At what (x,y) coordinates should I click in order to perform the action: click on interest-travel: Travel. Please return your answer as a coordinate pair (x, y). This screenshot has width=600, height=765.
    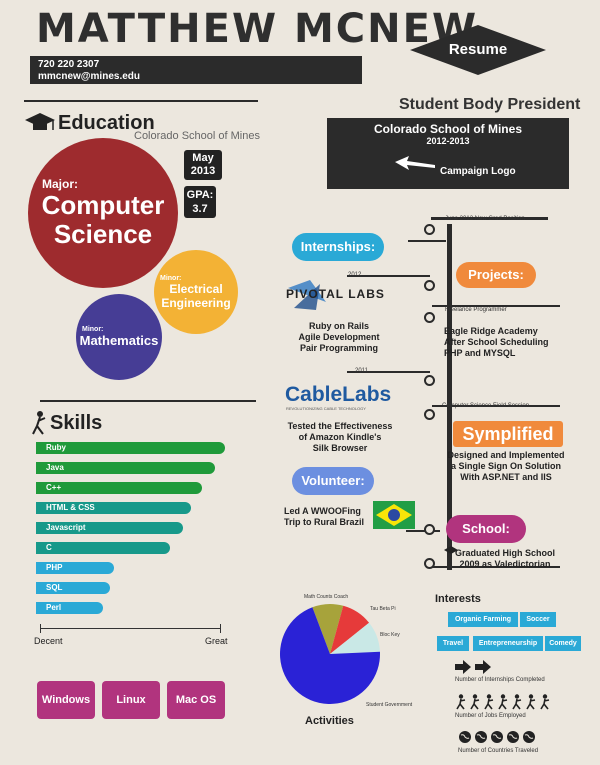
    Looking at the image, I should click on (453, 643).